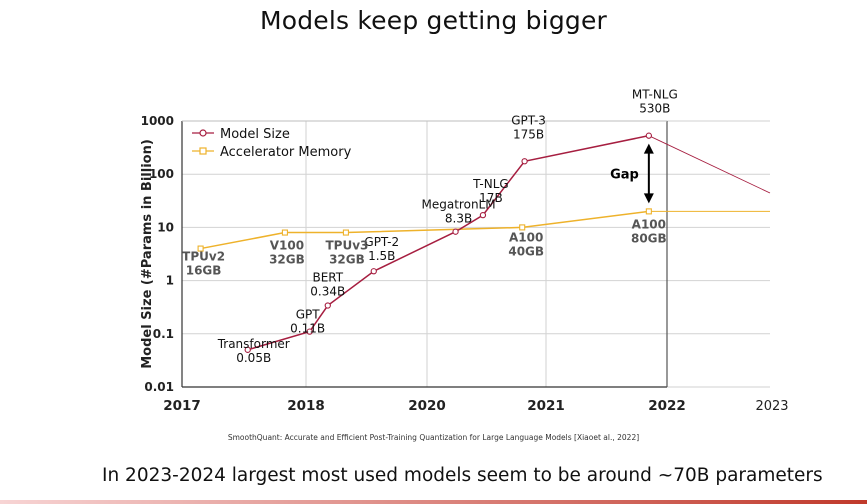 The width and height of the screenshot is (867, 504). Describe the element at coordinates (327, 278) in the screenshot. I see `model-name-label: BERT` at that location.